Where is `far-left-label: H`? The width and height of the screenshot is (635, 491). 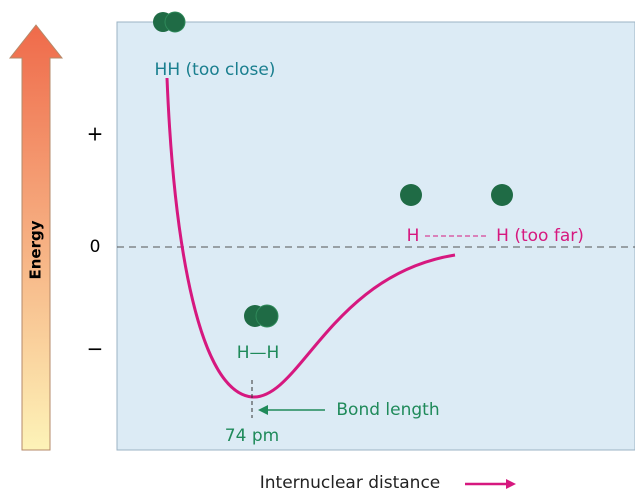
far-left-label: H is located at coordinates (413, 236).